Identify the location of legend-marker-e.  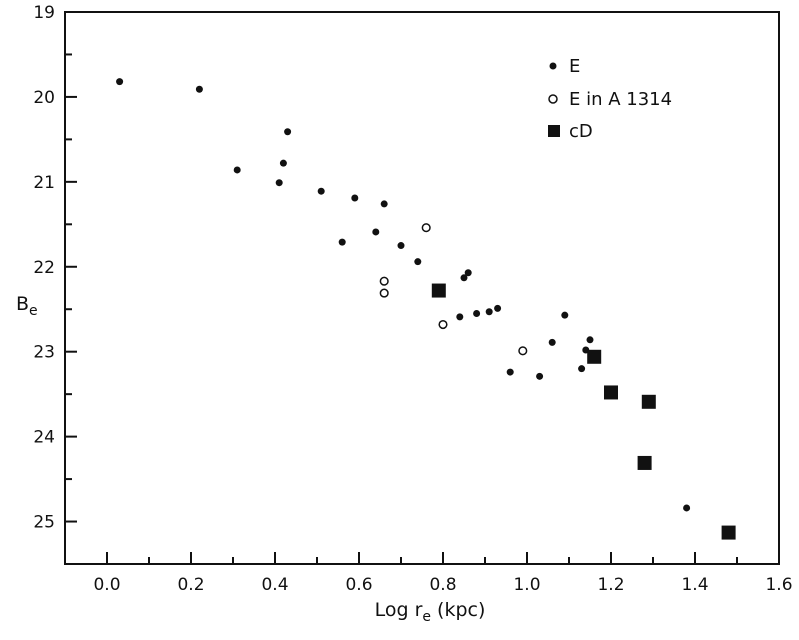
(553, 66).